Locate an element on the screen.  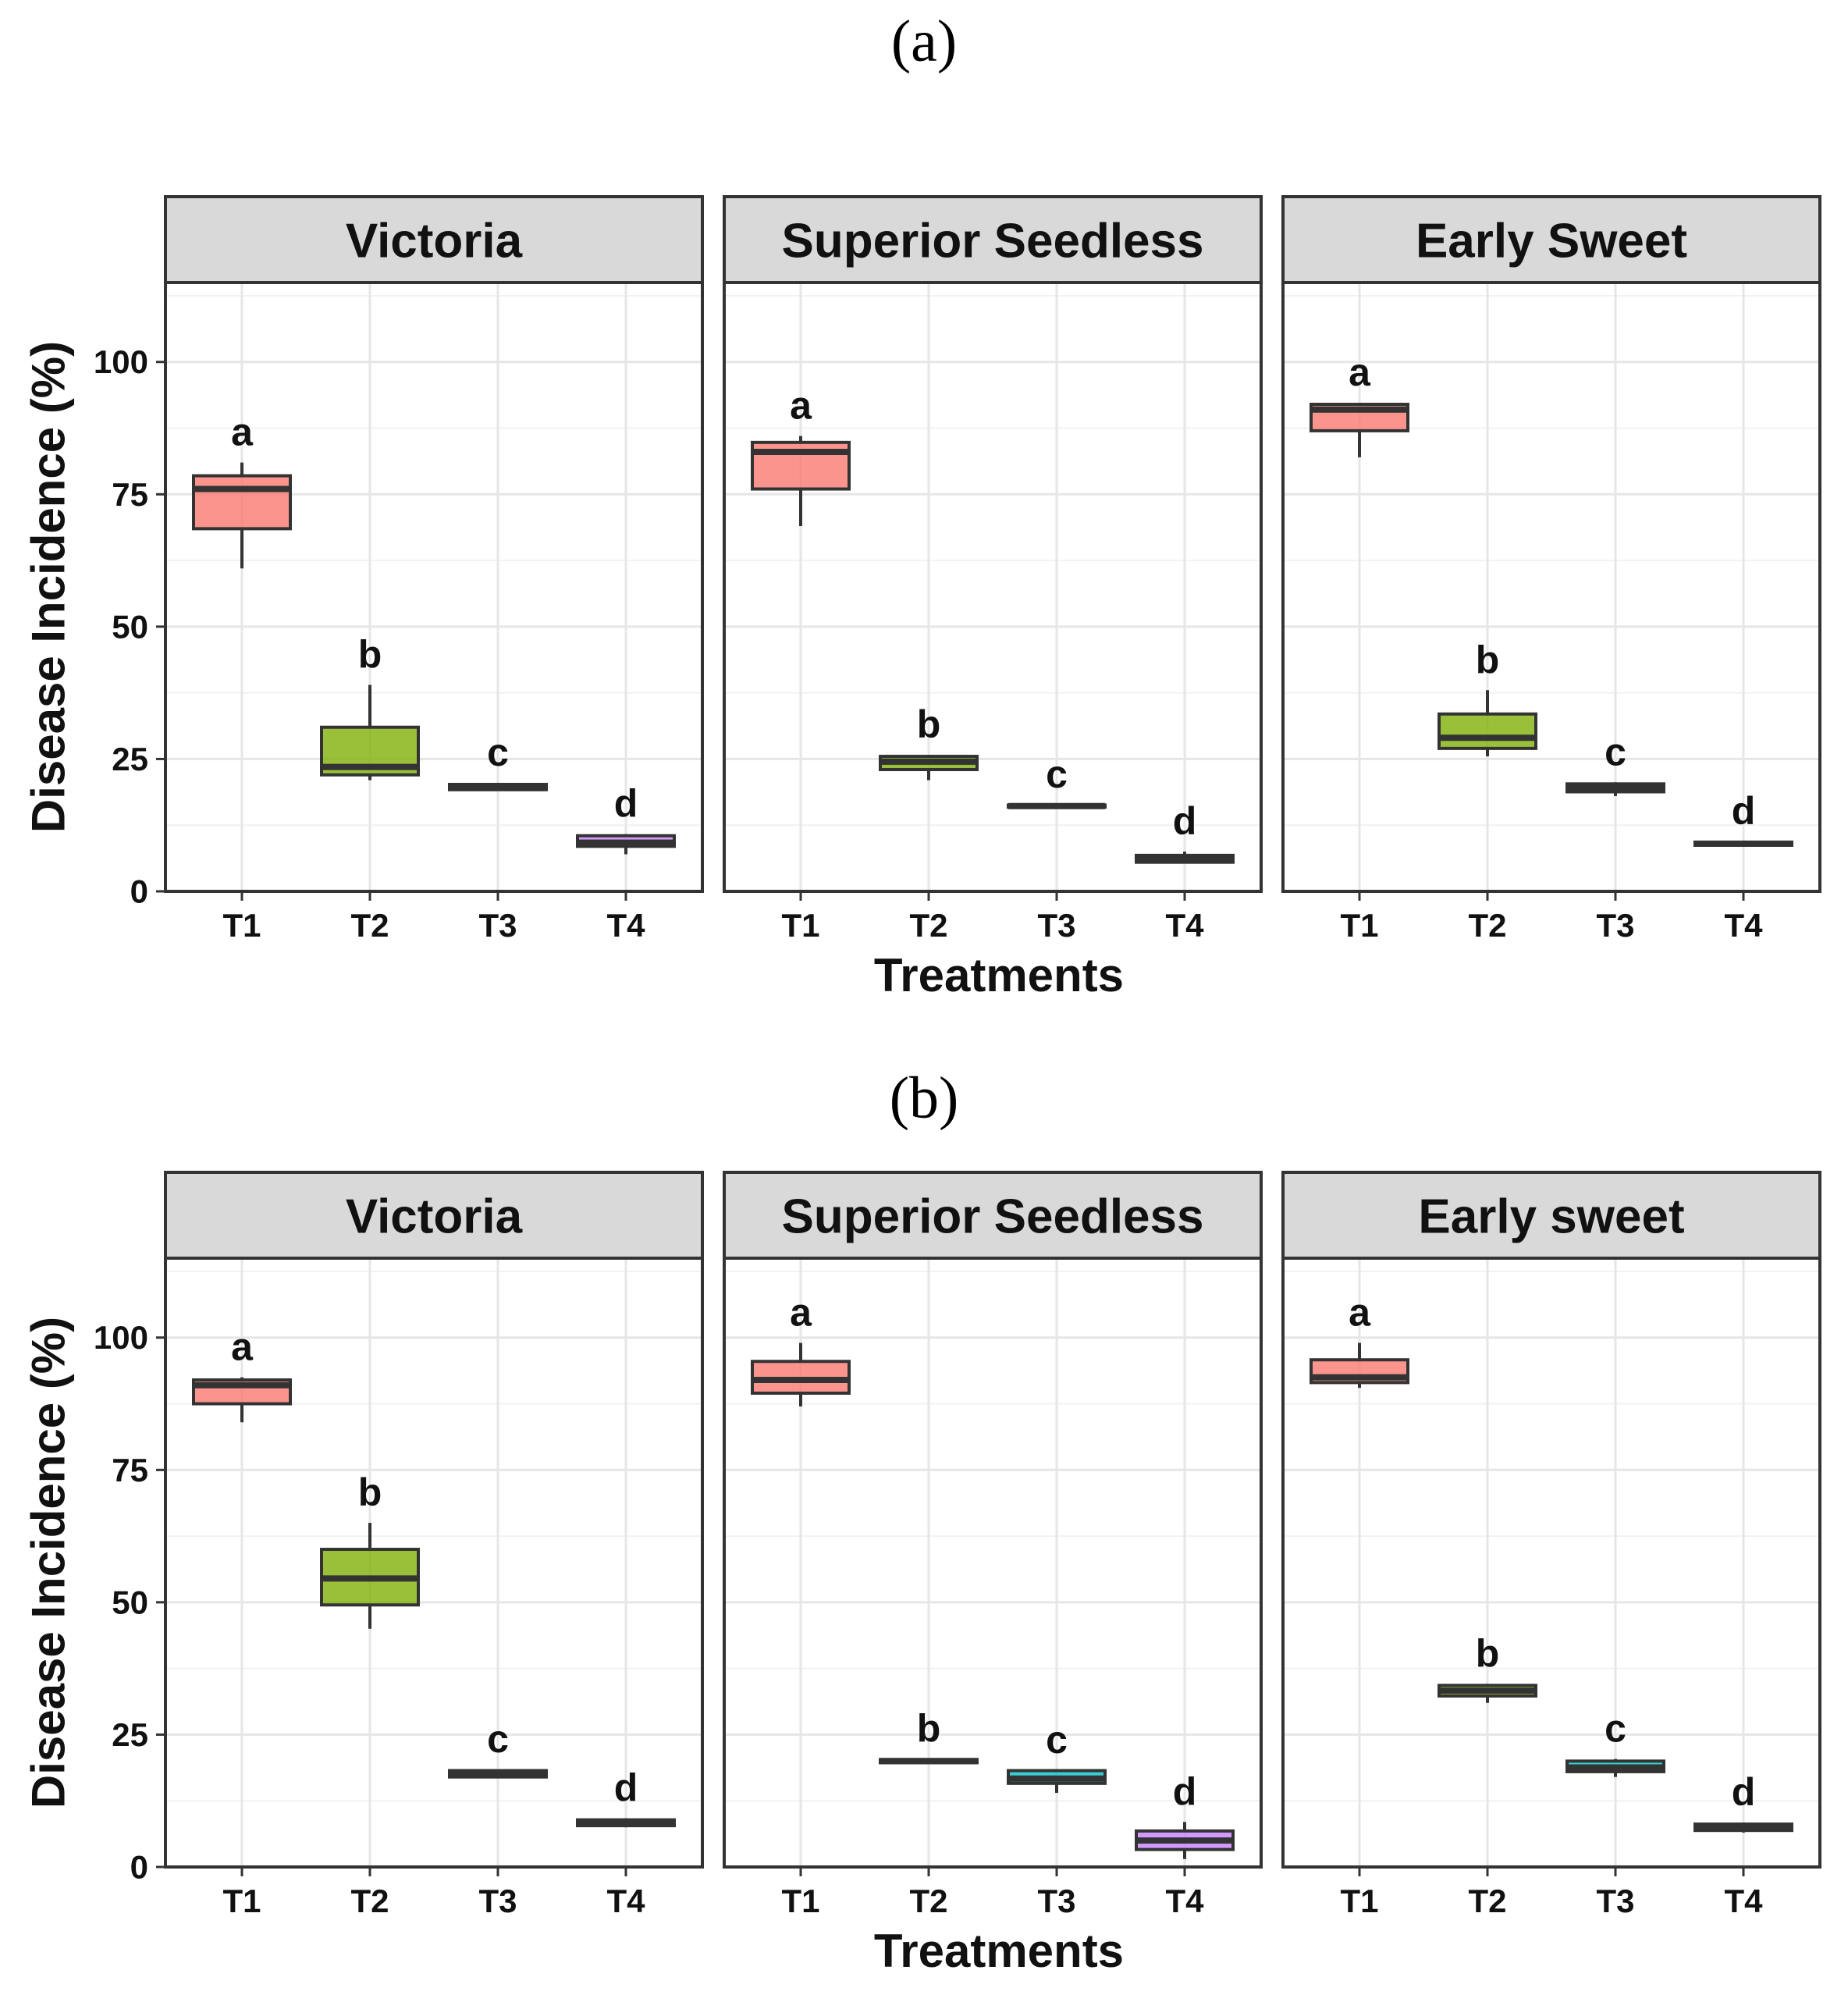
facet-title: Early sweet is located at coordinates (1551, 1217).